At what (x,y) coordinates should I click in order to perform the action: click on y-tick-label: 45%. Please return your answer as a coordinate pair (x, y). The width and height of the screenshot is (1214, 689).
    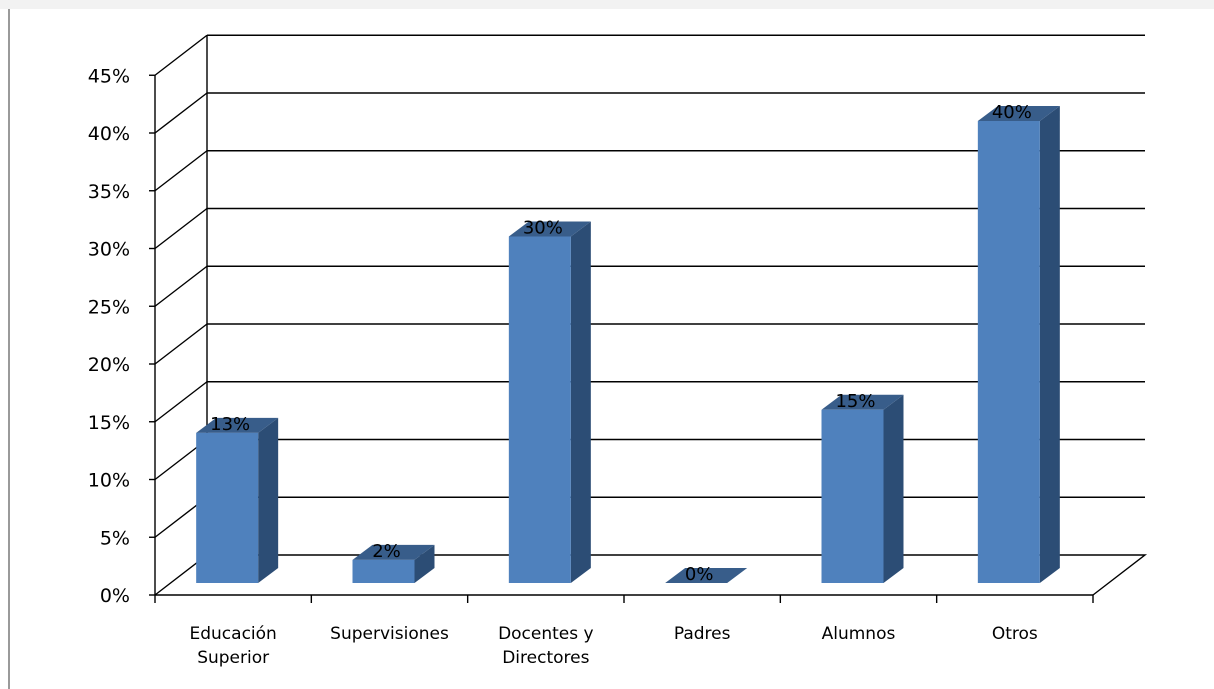
    Looking at the image, I should click on (109, 76).